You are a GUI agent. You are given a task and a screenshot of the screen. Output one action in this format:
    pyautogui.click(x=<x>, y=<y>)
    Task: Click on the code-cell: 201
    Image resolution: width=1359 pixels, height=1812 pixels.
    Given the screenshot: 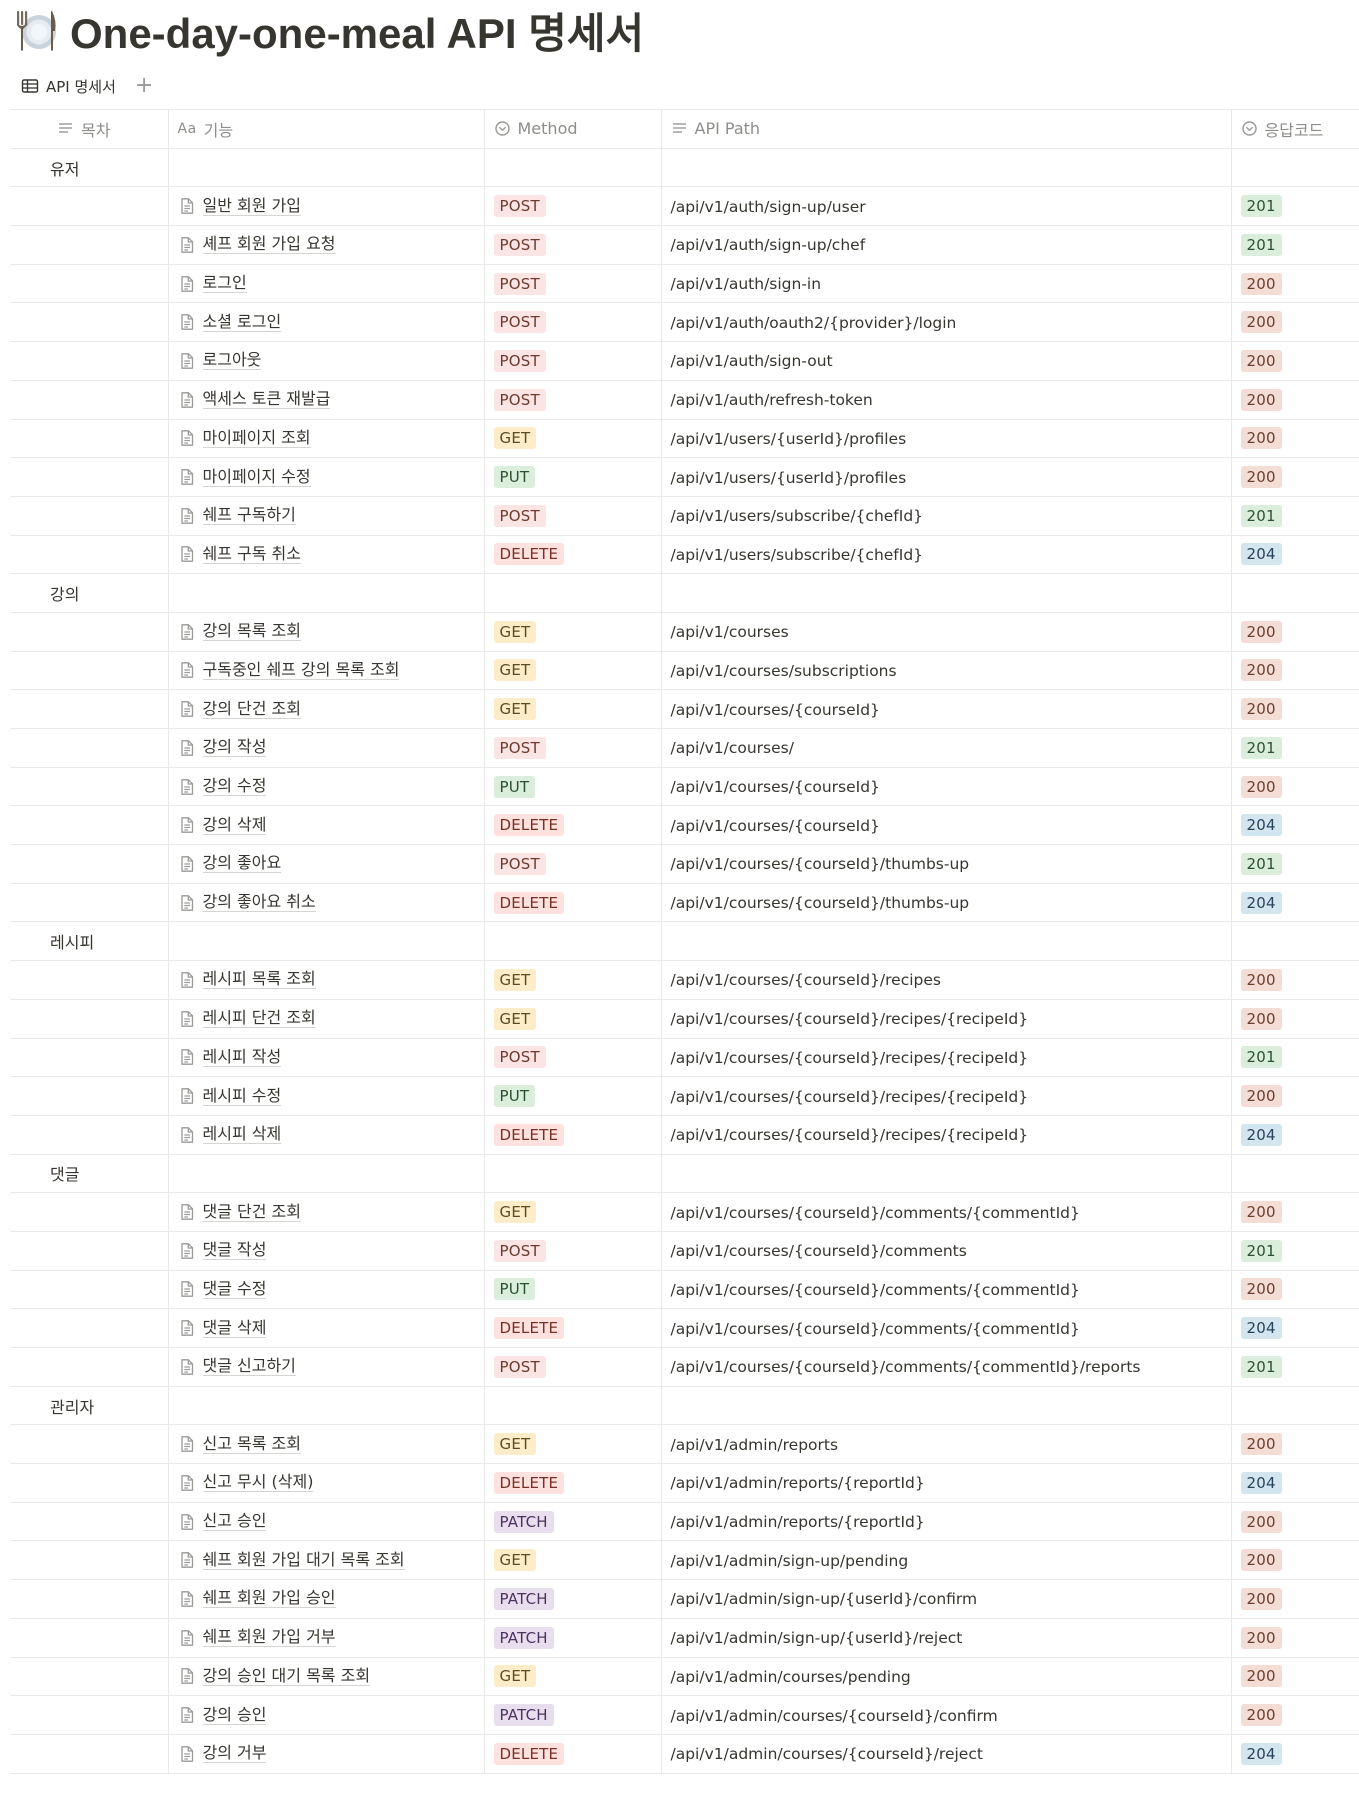 What is the action you would take?
    pyautogui.click(x=1294, y=1367)
    